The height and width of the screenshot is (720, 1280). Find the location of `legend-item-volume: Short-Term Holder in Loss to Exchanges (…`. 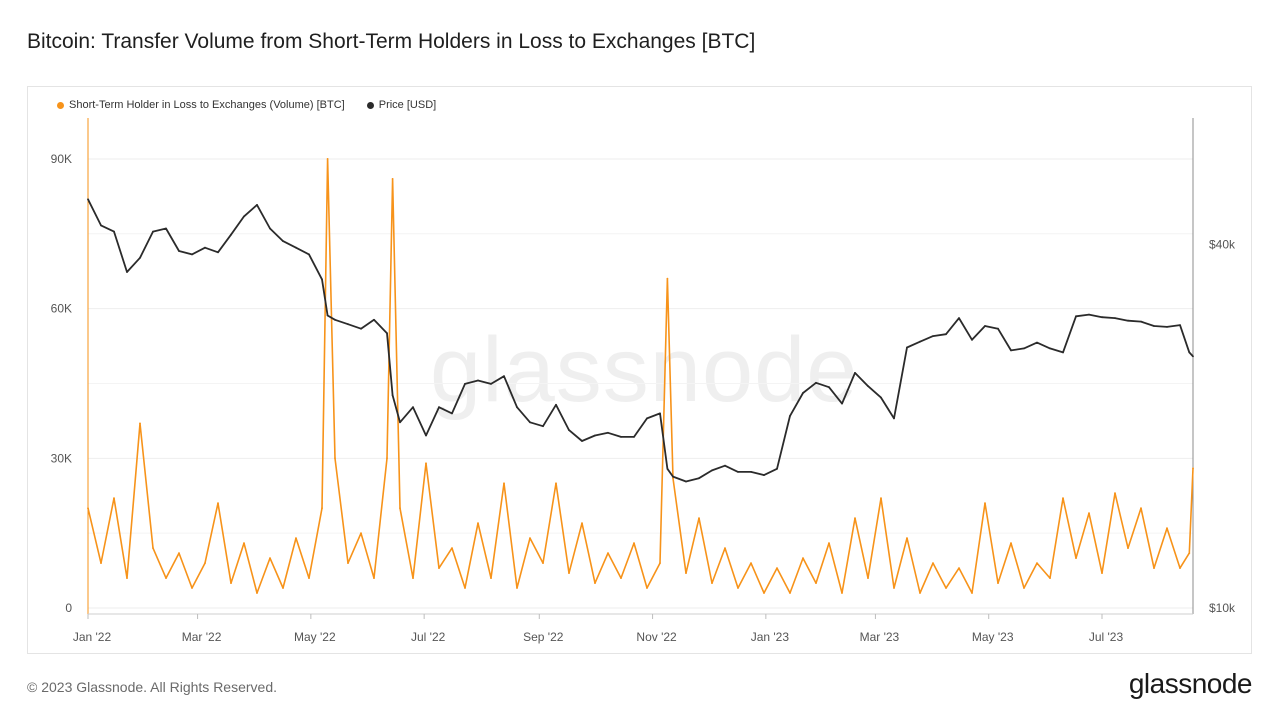

legend-item-volume: Short-Term Holder in Loss to Exchanges (… is located at coordinates (201, 105).